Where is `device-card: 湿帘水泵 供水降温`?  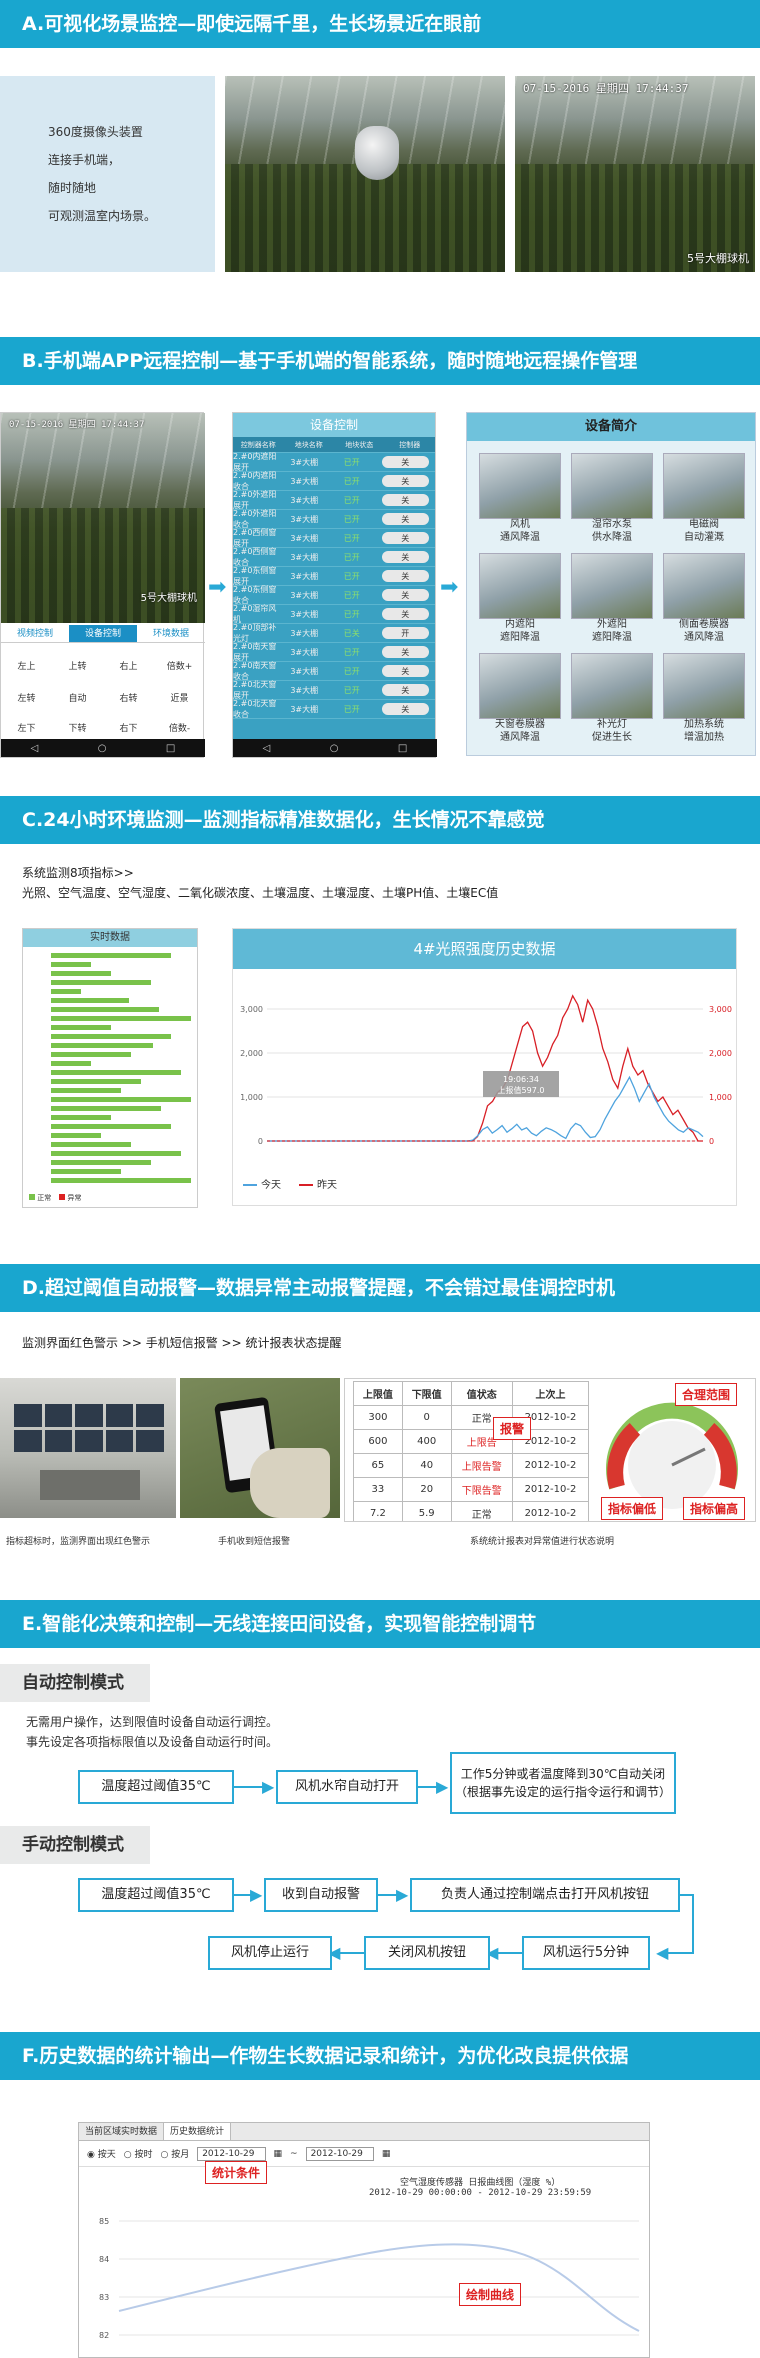 device-card: 湿帘水泵 供水降温 is located at coordinates (612, 498).